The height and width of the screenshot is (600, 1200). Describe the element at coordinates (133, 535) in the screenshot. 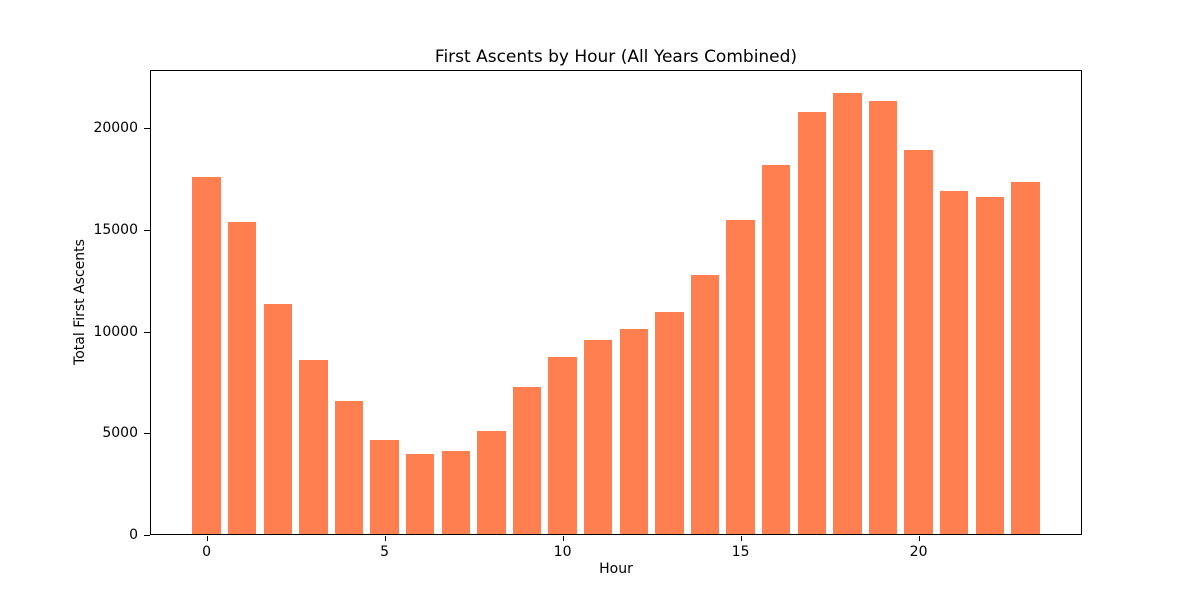

I see `y-tick-label: 0` at that location.